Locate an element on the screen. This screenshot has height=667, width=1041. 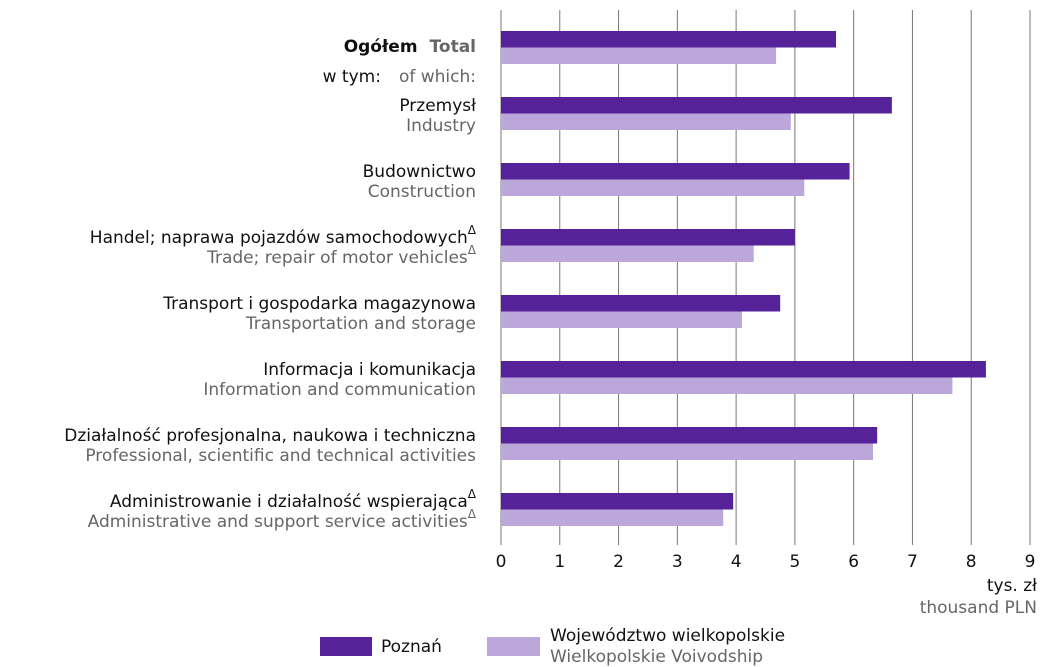
x-tick-label: 1 is located at coordinates (559, 562).